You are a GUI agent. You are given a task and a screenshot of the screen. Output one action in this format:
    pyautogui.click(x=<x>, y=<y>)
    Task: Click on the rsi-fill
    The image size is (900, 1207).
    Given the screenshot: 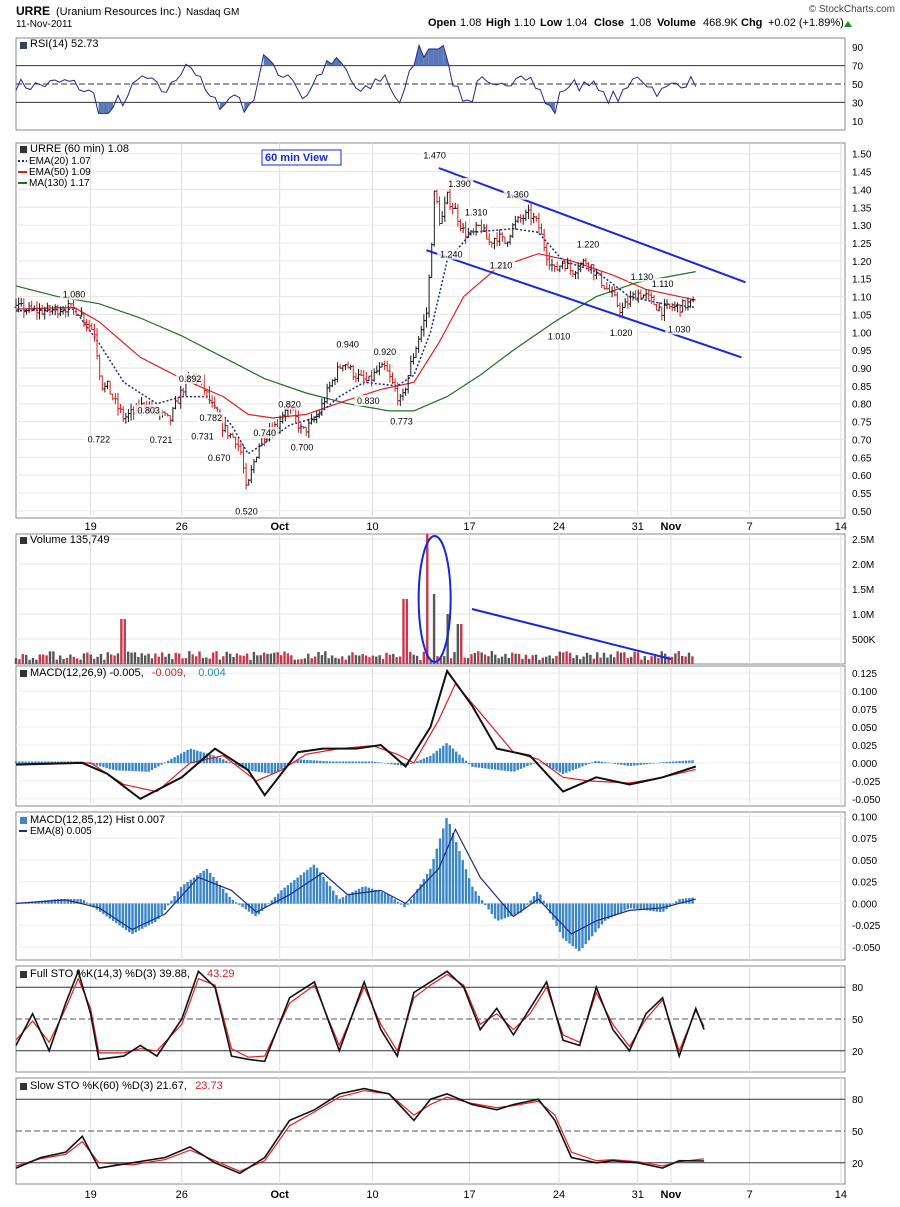 What is the action you would take?
    pyautogui.click(x=436, y=57)
    